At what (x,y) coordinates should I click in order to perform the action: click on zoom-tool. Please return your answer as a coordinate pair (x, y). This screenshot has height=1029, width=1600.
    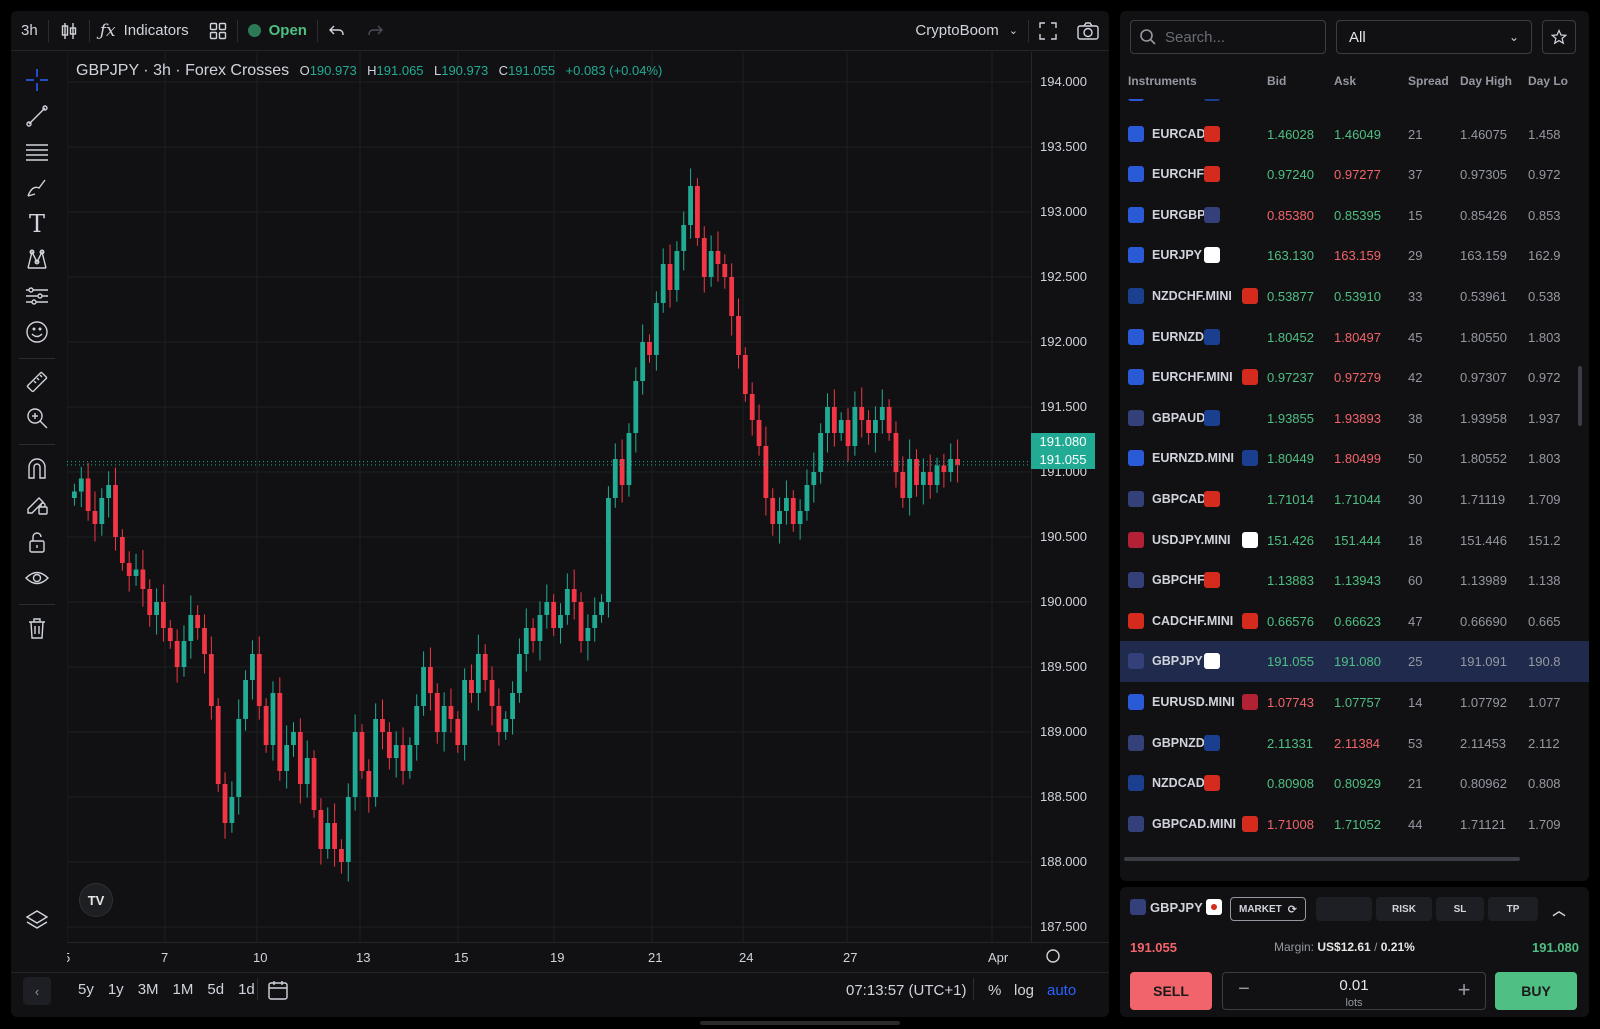
    Looking at the image, I should click on (37, 418).